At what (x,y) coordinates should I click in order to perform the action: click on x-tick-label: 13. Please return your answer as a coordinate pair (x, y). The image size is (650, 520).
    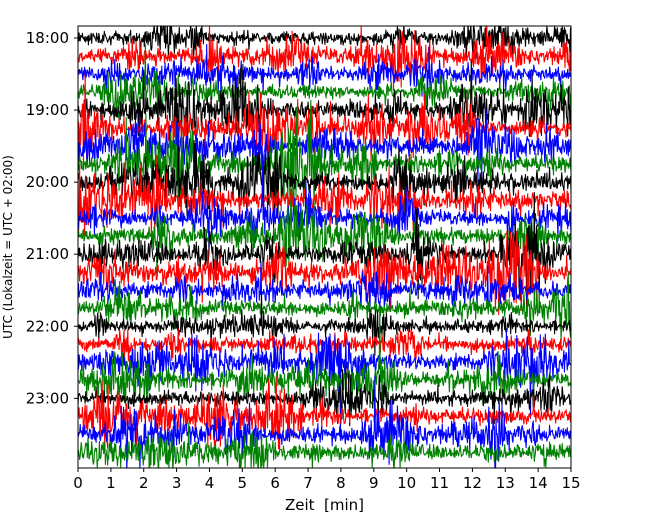
    Looking at the image, I should click on (505, 483).